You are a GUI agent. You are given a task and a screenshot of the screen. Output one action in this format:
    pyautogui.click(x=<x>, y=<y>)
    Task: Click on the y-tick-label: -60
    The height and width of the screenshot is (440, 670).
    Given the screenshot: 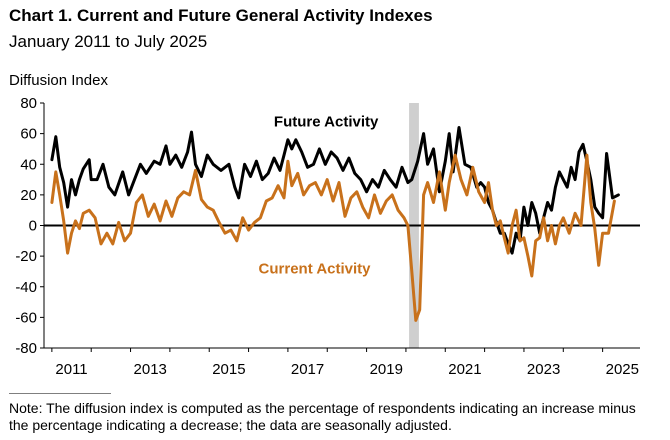 What is the action you would take?
    pyautogui.click(x=26, y=317)
    